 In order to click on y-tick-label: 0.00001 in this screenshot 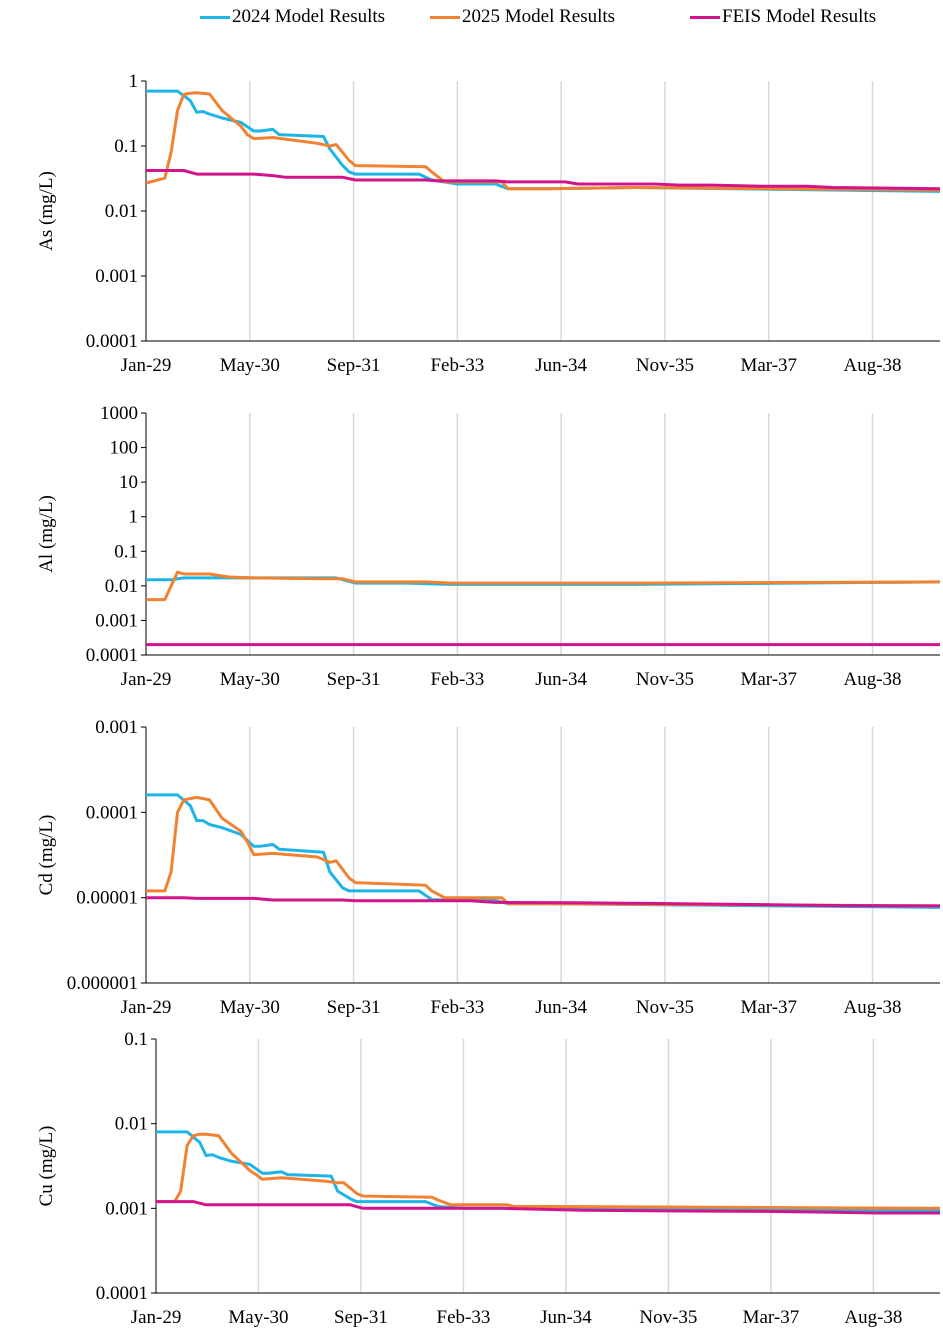, I will do `click(107, 898)`.